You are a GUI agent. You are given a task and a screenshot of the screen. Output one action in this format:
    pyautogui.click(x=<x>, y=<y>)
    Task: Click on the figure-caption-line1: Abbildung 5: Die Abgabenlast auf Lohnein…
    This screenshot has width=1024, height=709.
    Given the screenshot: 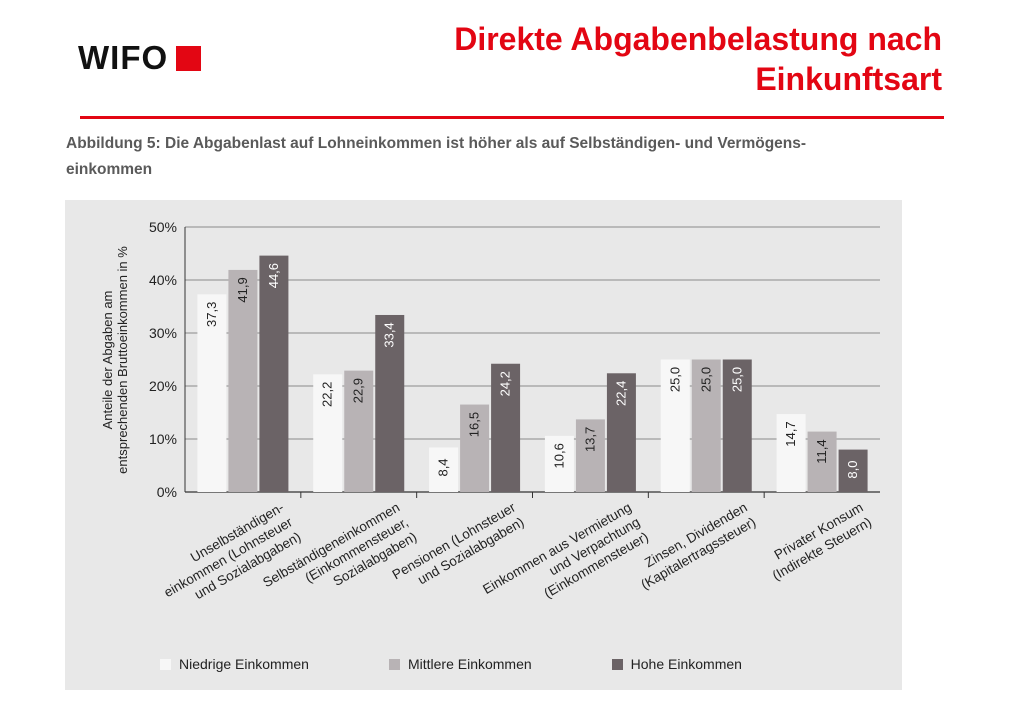 What is the action you would take?
    pyautogui.click(x=436, y=143)
    